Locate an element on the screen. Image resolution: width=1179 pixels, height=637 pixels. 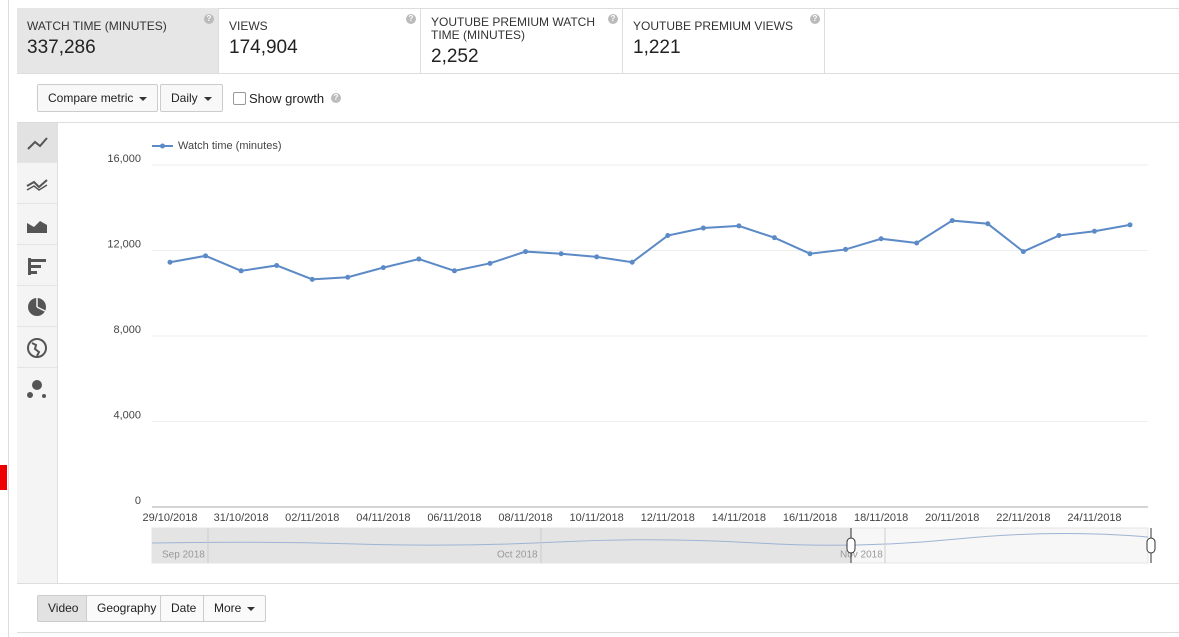
x-tick-label: 14/11/2018 is located at coordinates (739, 518).